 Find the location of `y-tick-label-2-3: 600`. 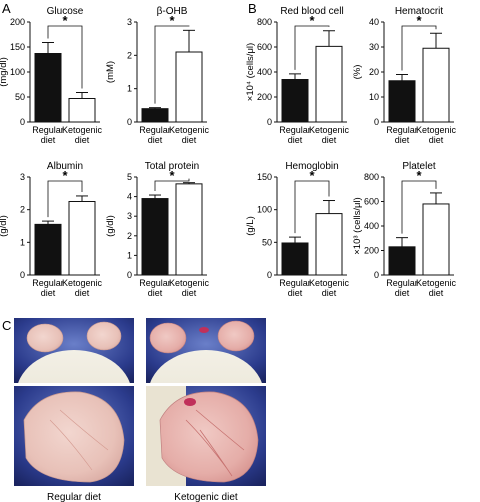

y-tick-label-2-3: 600 is located at coordinates (264, 47).